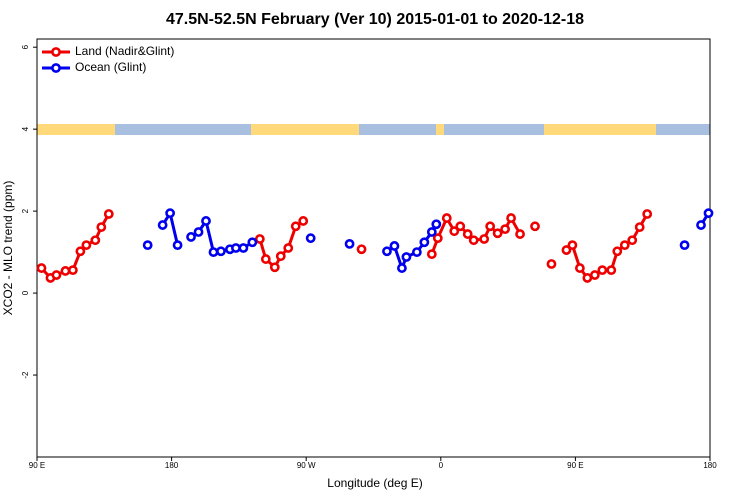  I want to click on x-axis-label: Longitude (deg E), so click(374, 483).